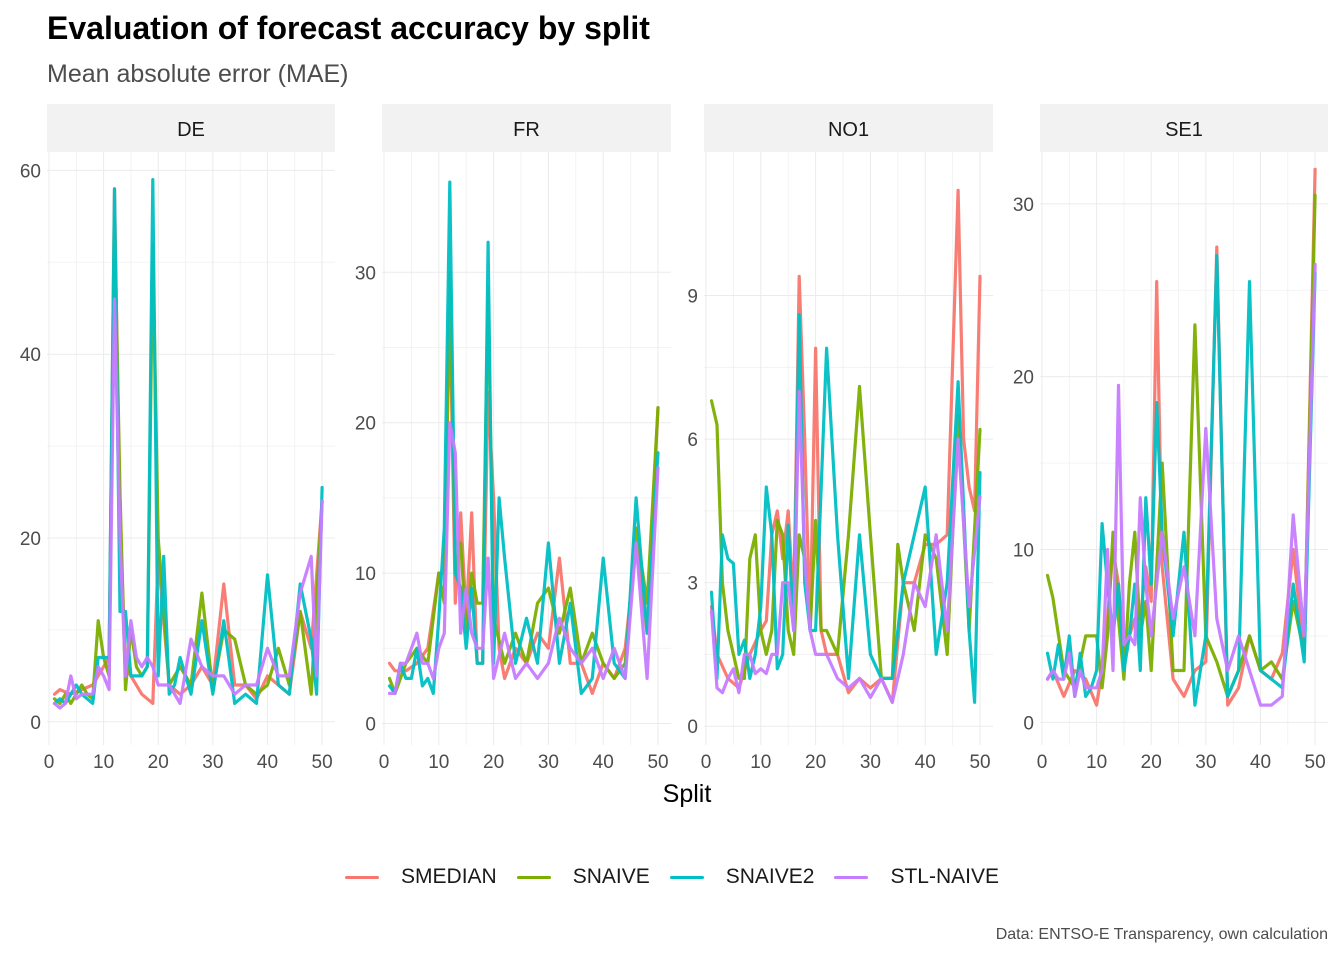 The height and width of the screenshot is (960, 1344). What do you see at coordinates (770, 876) in the screenshot?
I see `legend-label-snaive2: SNAIVE2` at bounding box center [770, 876].